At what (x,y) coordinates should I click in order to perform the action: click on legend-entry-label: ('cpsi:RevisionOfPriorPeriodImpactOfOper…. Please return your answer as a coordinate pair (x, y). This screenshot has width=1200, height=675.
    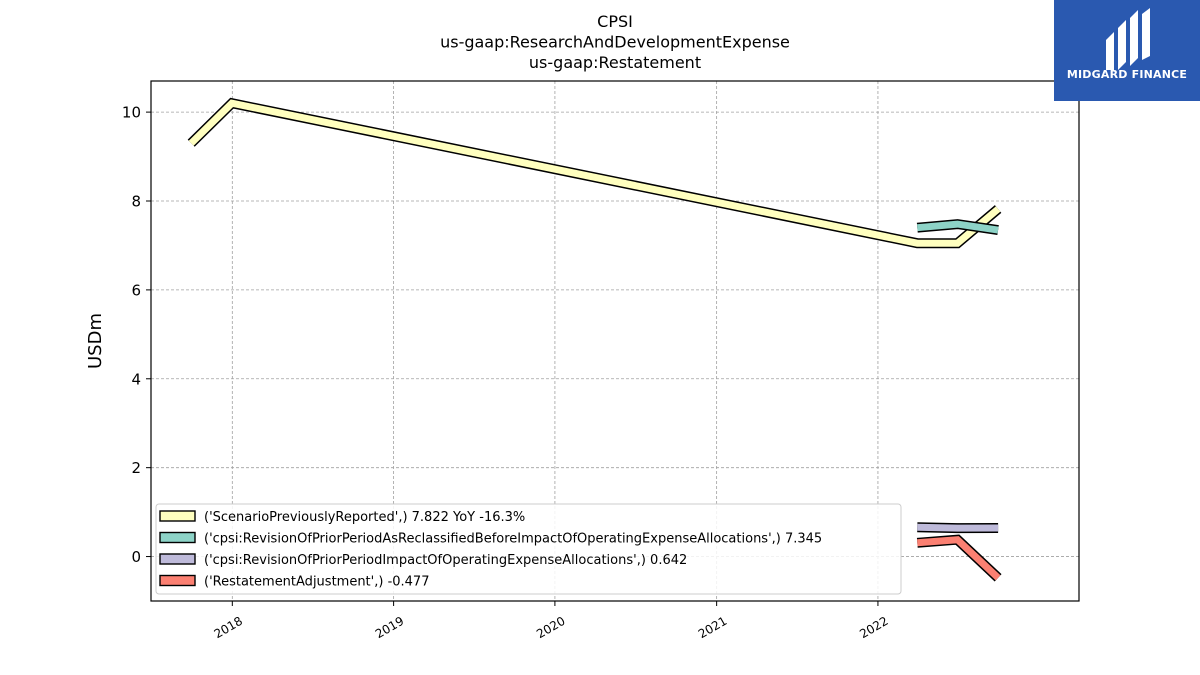
    Looking at the image, I should click on (445, 560).